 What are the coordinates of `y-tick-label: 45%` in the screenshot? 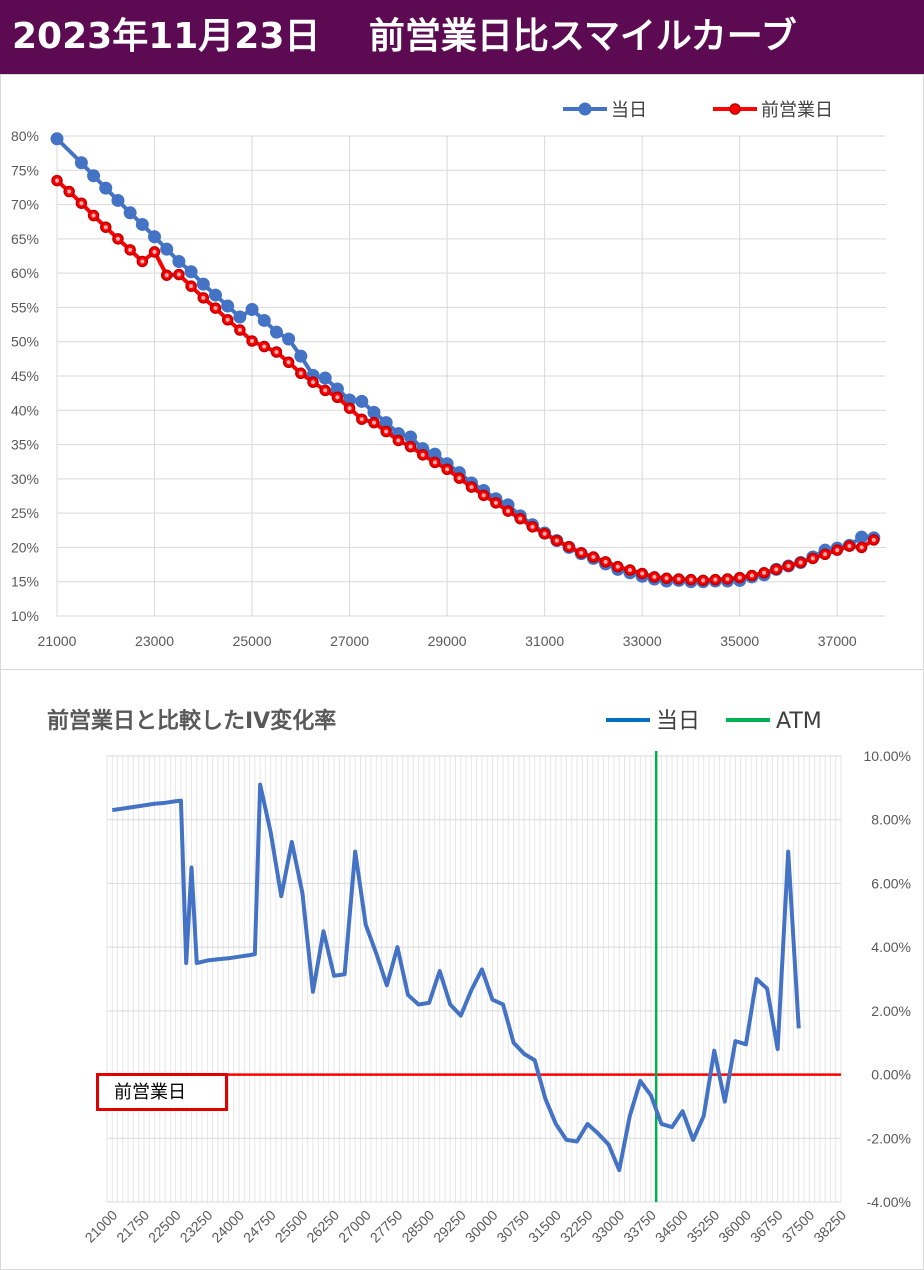 It's located at (25, 376).